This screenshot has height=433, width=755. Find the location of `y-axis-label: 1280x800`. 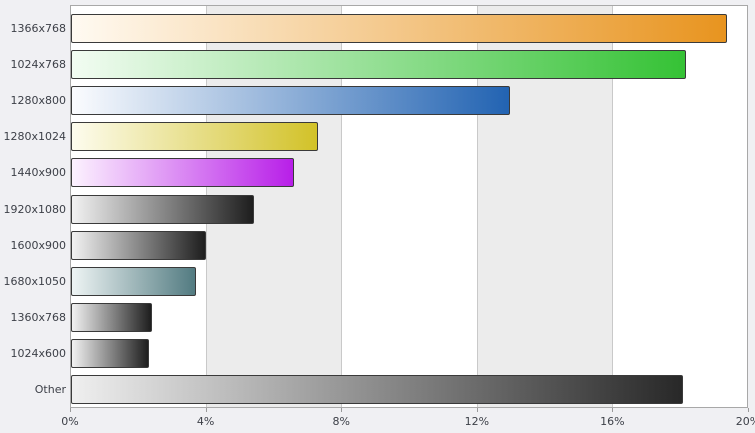

y-axis-label: 1280x800 is located at coordinates (38, 101).